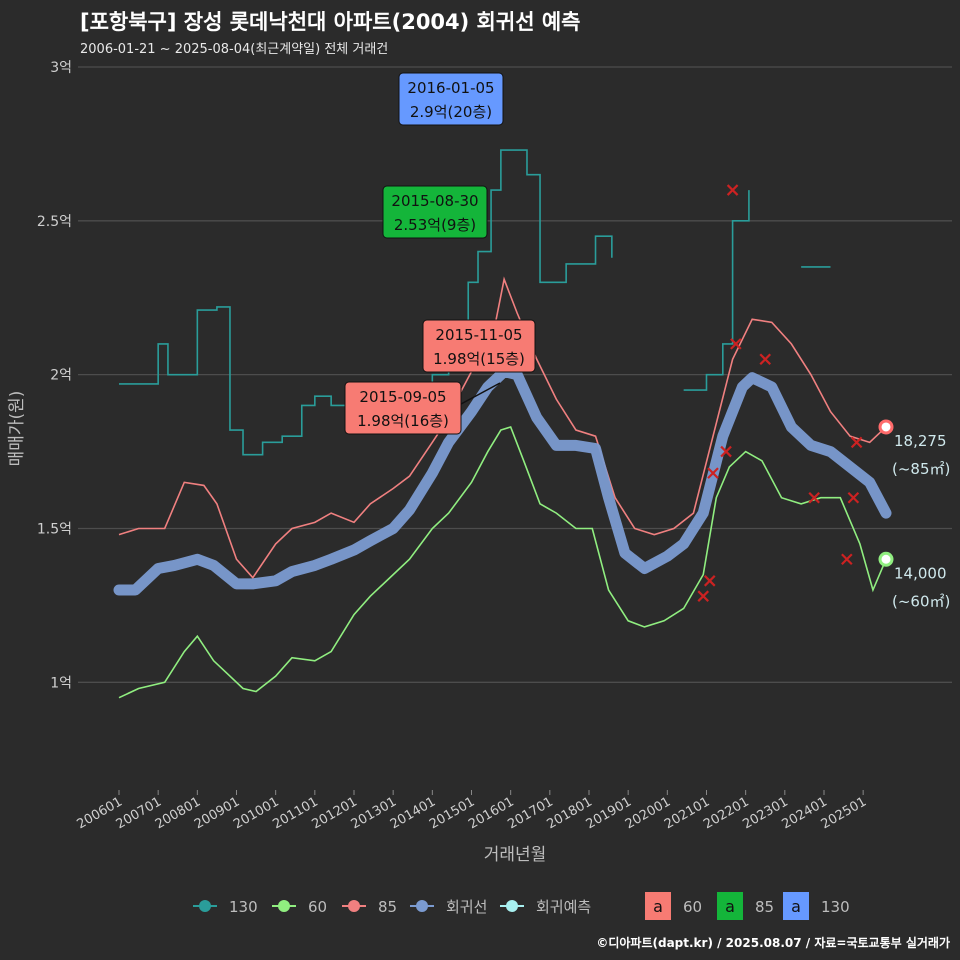 The image size is (960, 960). I want to click on y-tick-label: 2.5억, so click(54, 222).